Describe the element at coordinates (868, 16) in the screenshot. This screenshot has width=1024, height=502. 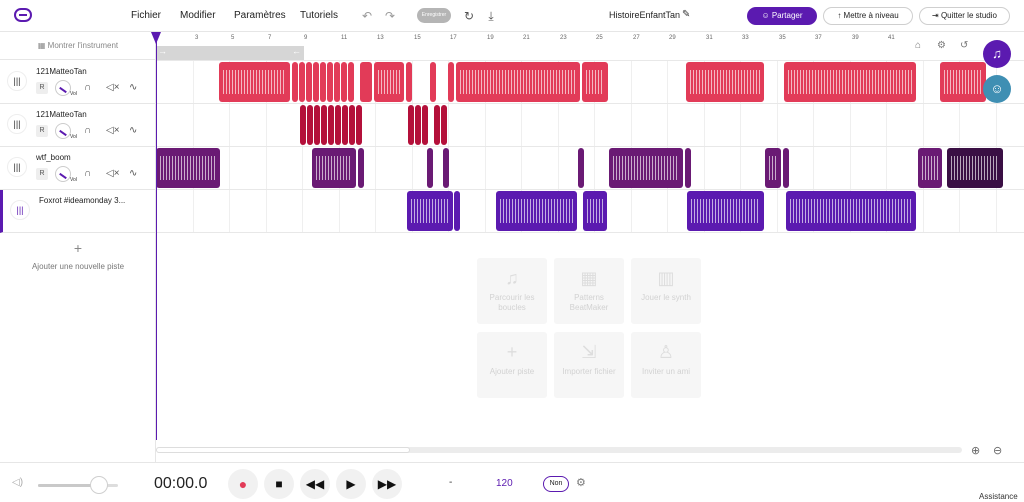
I see `upgrade-button: ↑ Mettre à niveau` at that location.